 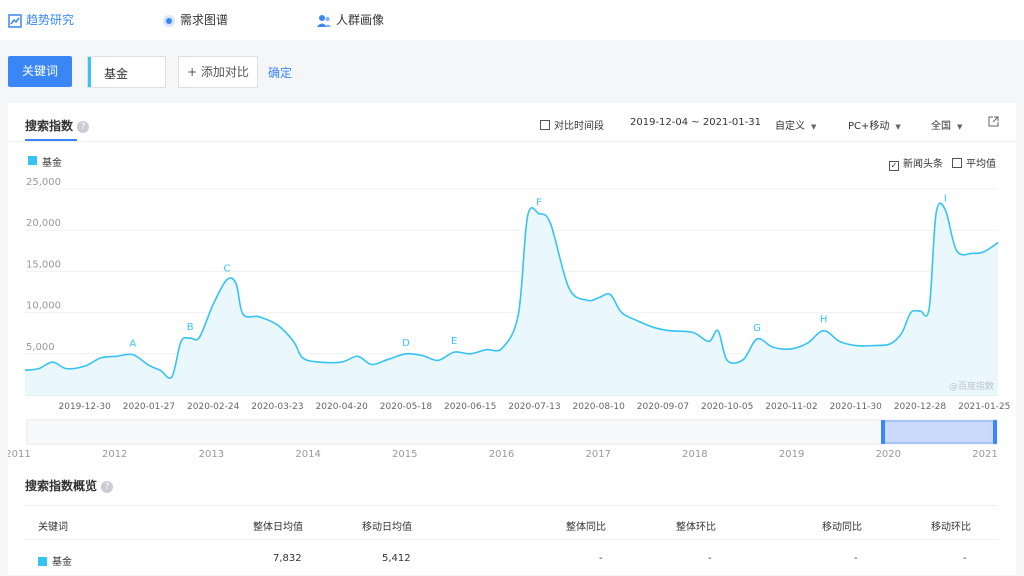 I want to click on region-label: 全国, so click(x=941, y=126).